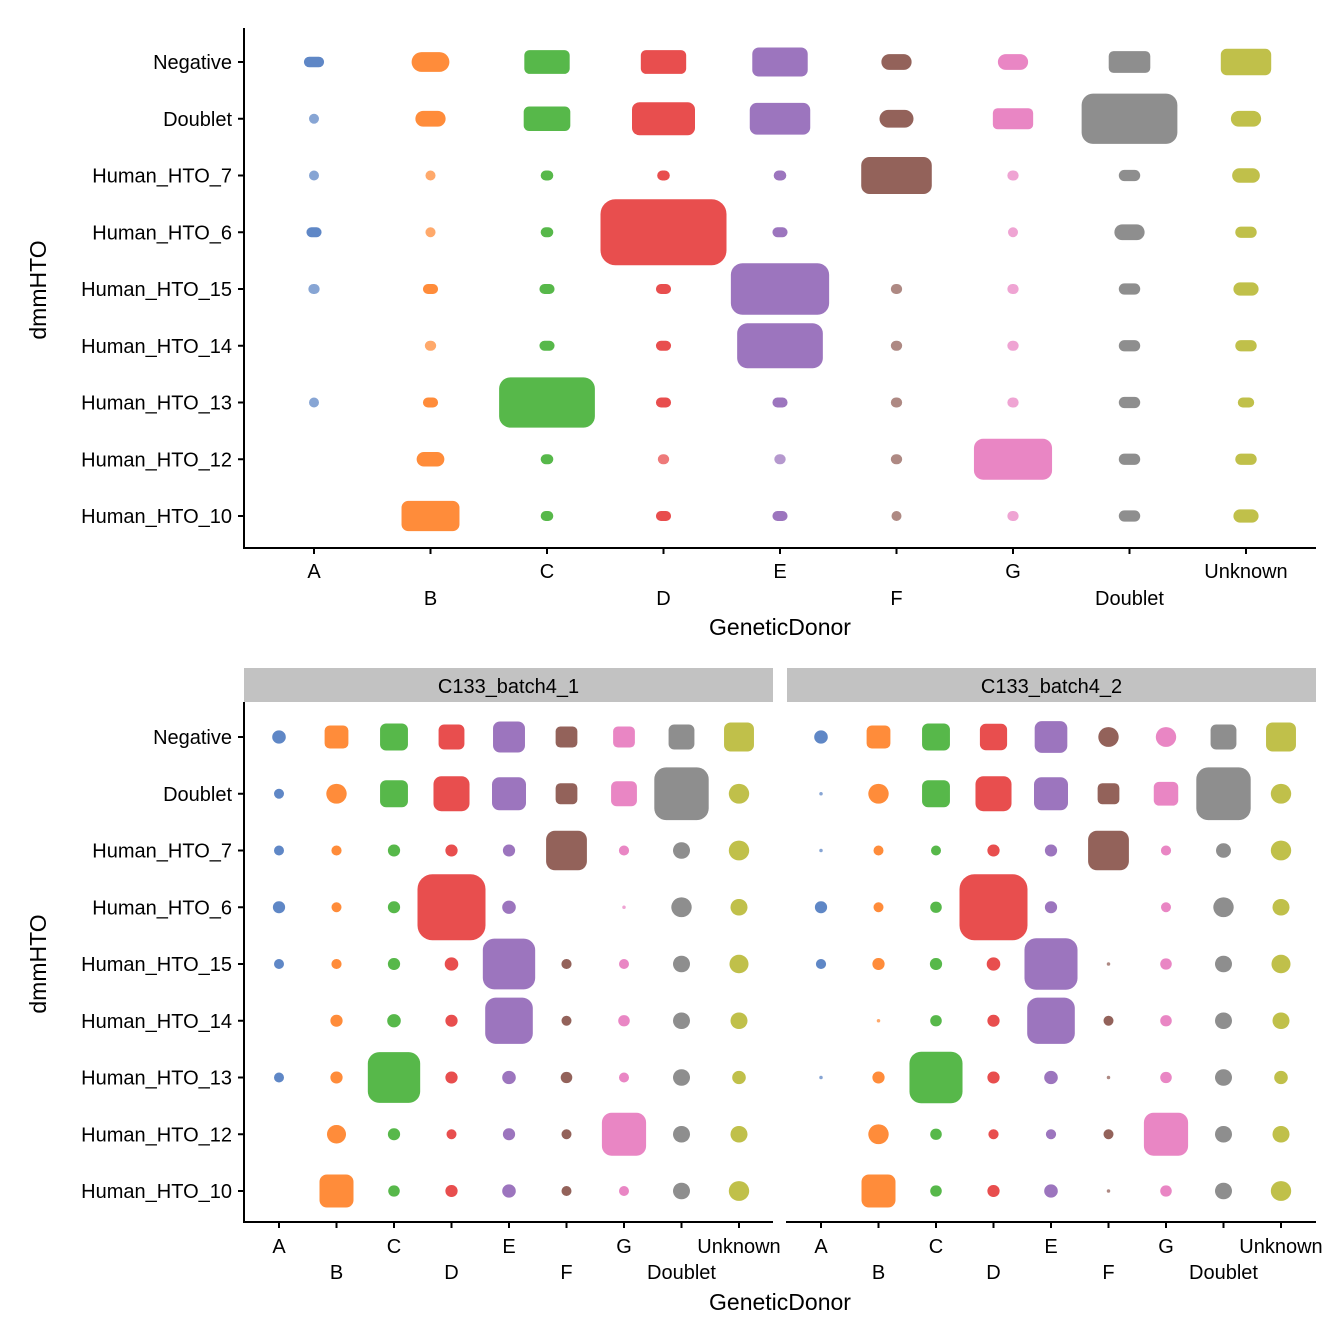  Describe the element at coordinates (566, 1273) in the screenshot. I see `x-tick-label: F` at that location.